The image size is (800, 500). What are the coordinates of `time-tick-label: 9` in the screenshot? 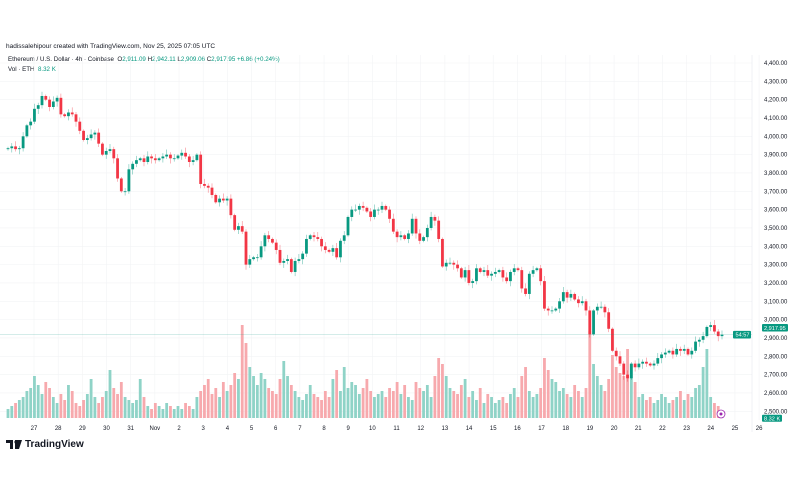 It's located at (349, 429).